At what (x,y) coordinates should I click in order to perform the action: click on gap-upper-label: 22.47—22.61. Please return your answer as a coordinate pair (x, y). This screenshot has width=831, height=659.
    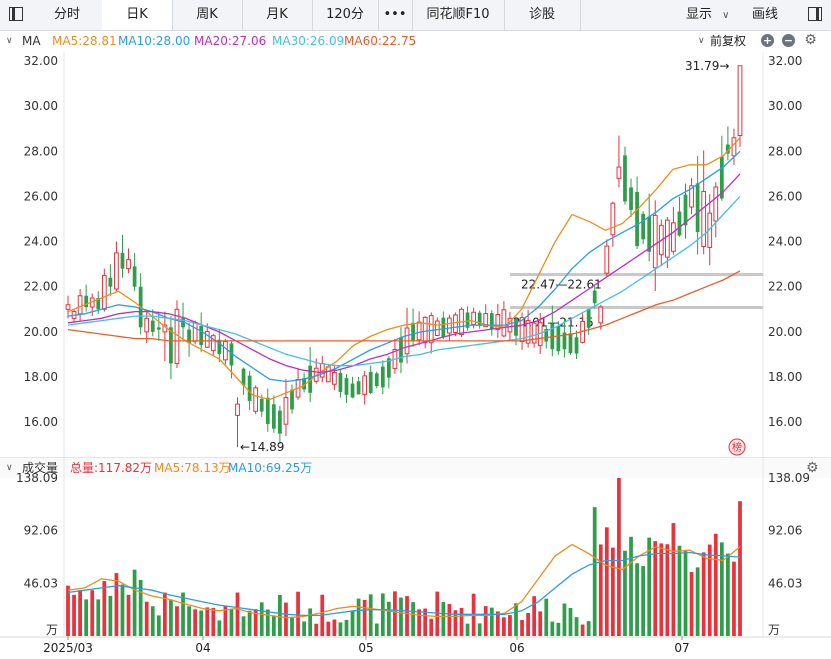
    Looking at the image, I should click on (561, 285).